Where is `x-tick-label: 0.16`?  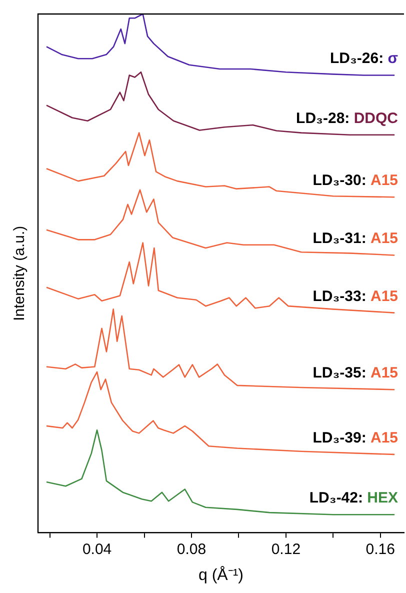 x-tick-label: 0.16 is located at coordinates (380, 549).